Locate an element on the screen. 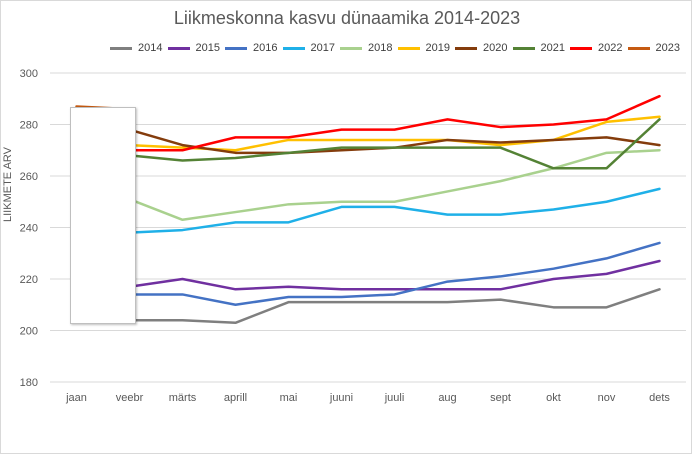 The height and width of the screenshot is (456, 694). series-line-2022 is located at coordinates (368, 123).